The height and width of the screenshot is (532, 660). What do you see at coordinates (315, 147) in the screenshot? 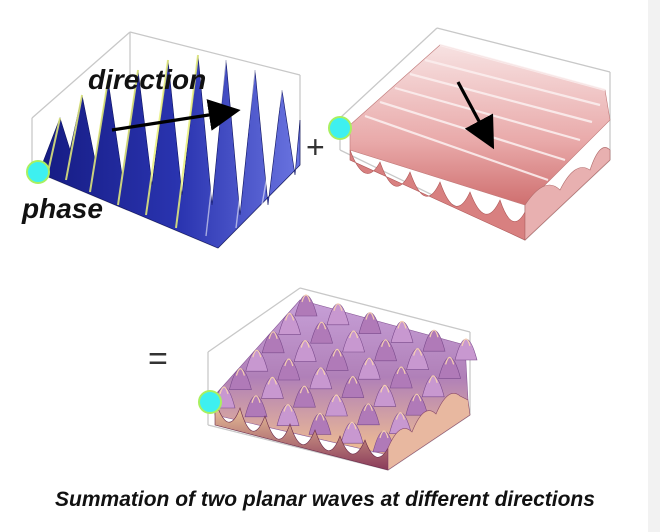
I see `plus-operator: +` at bounding box center [315, 147].